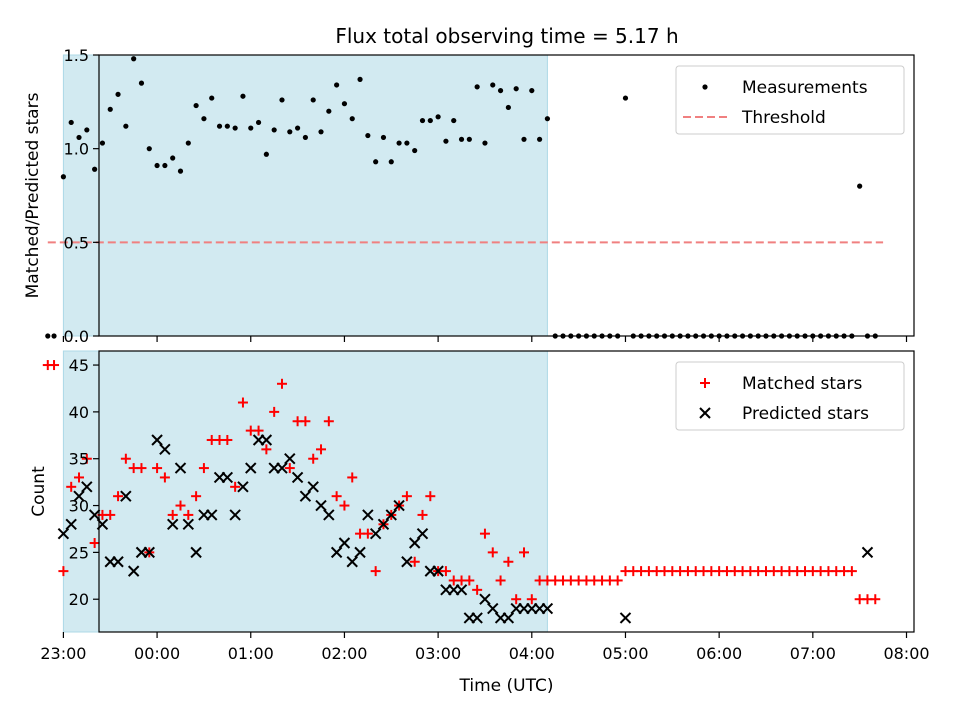 This screenshot has height=720, width=960. Describe the element at coordinates (906, 653) in the screenshot. I see `time-x-tick-label: 08:00` at that location.